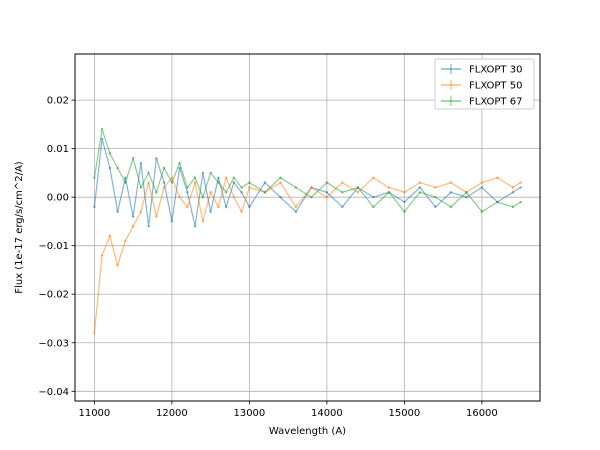 The image size is (600, 450). What do you see at coordinates (53, 246) in the screenshot?
I see `y-tick-label: −0.01` at bounding box center [53, 246].